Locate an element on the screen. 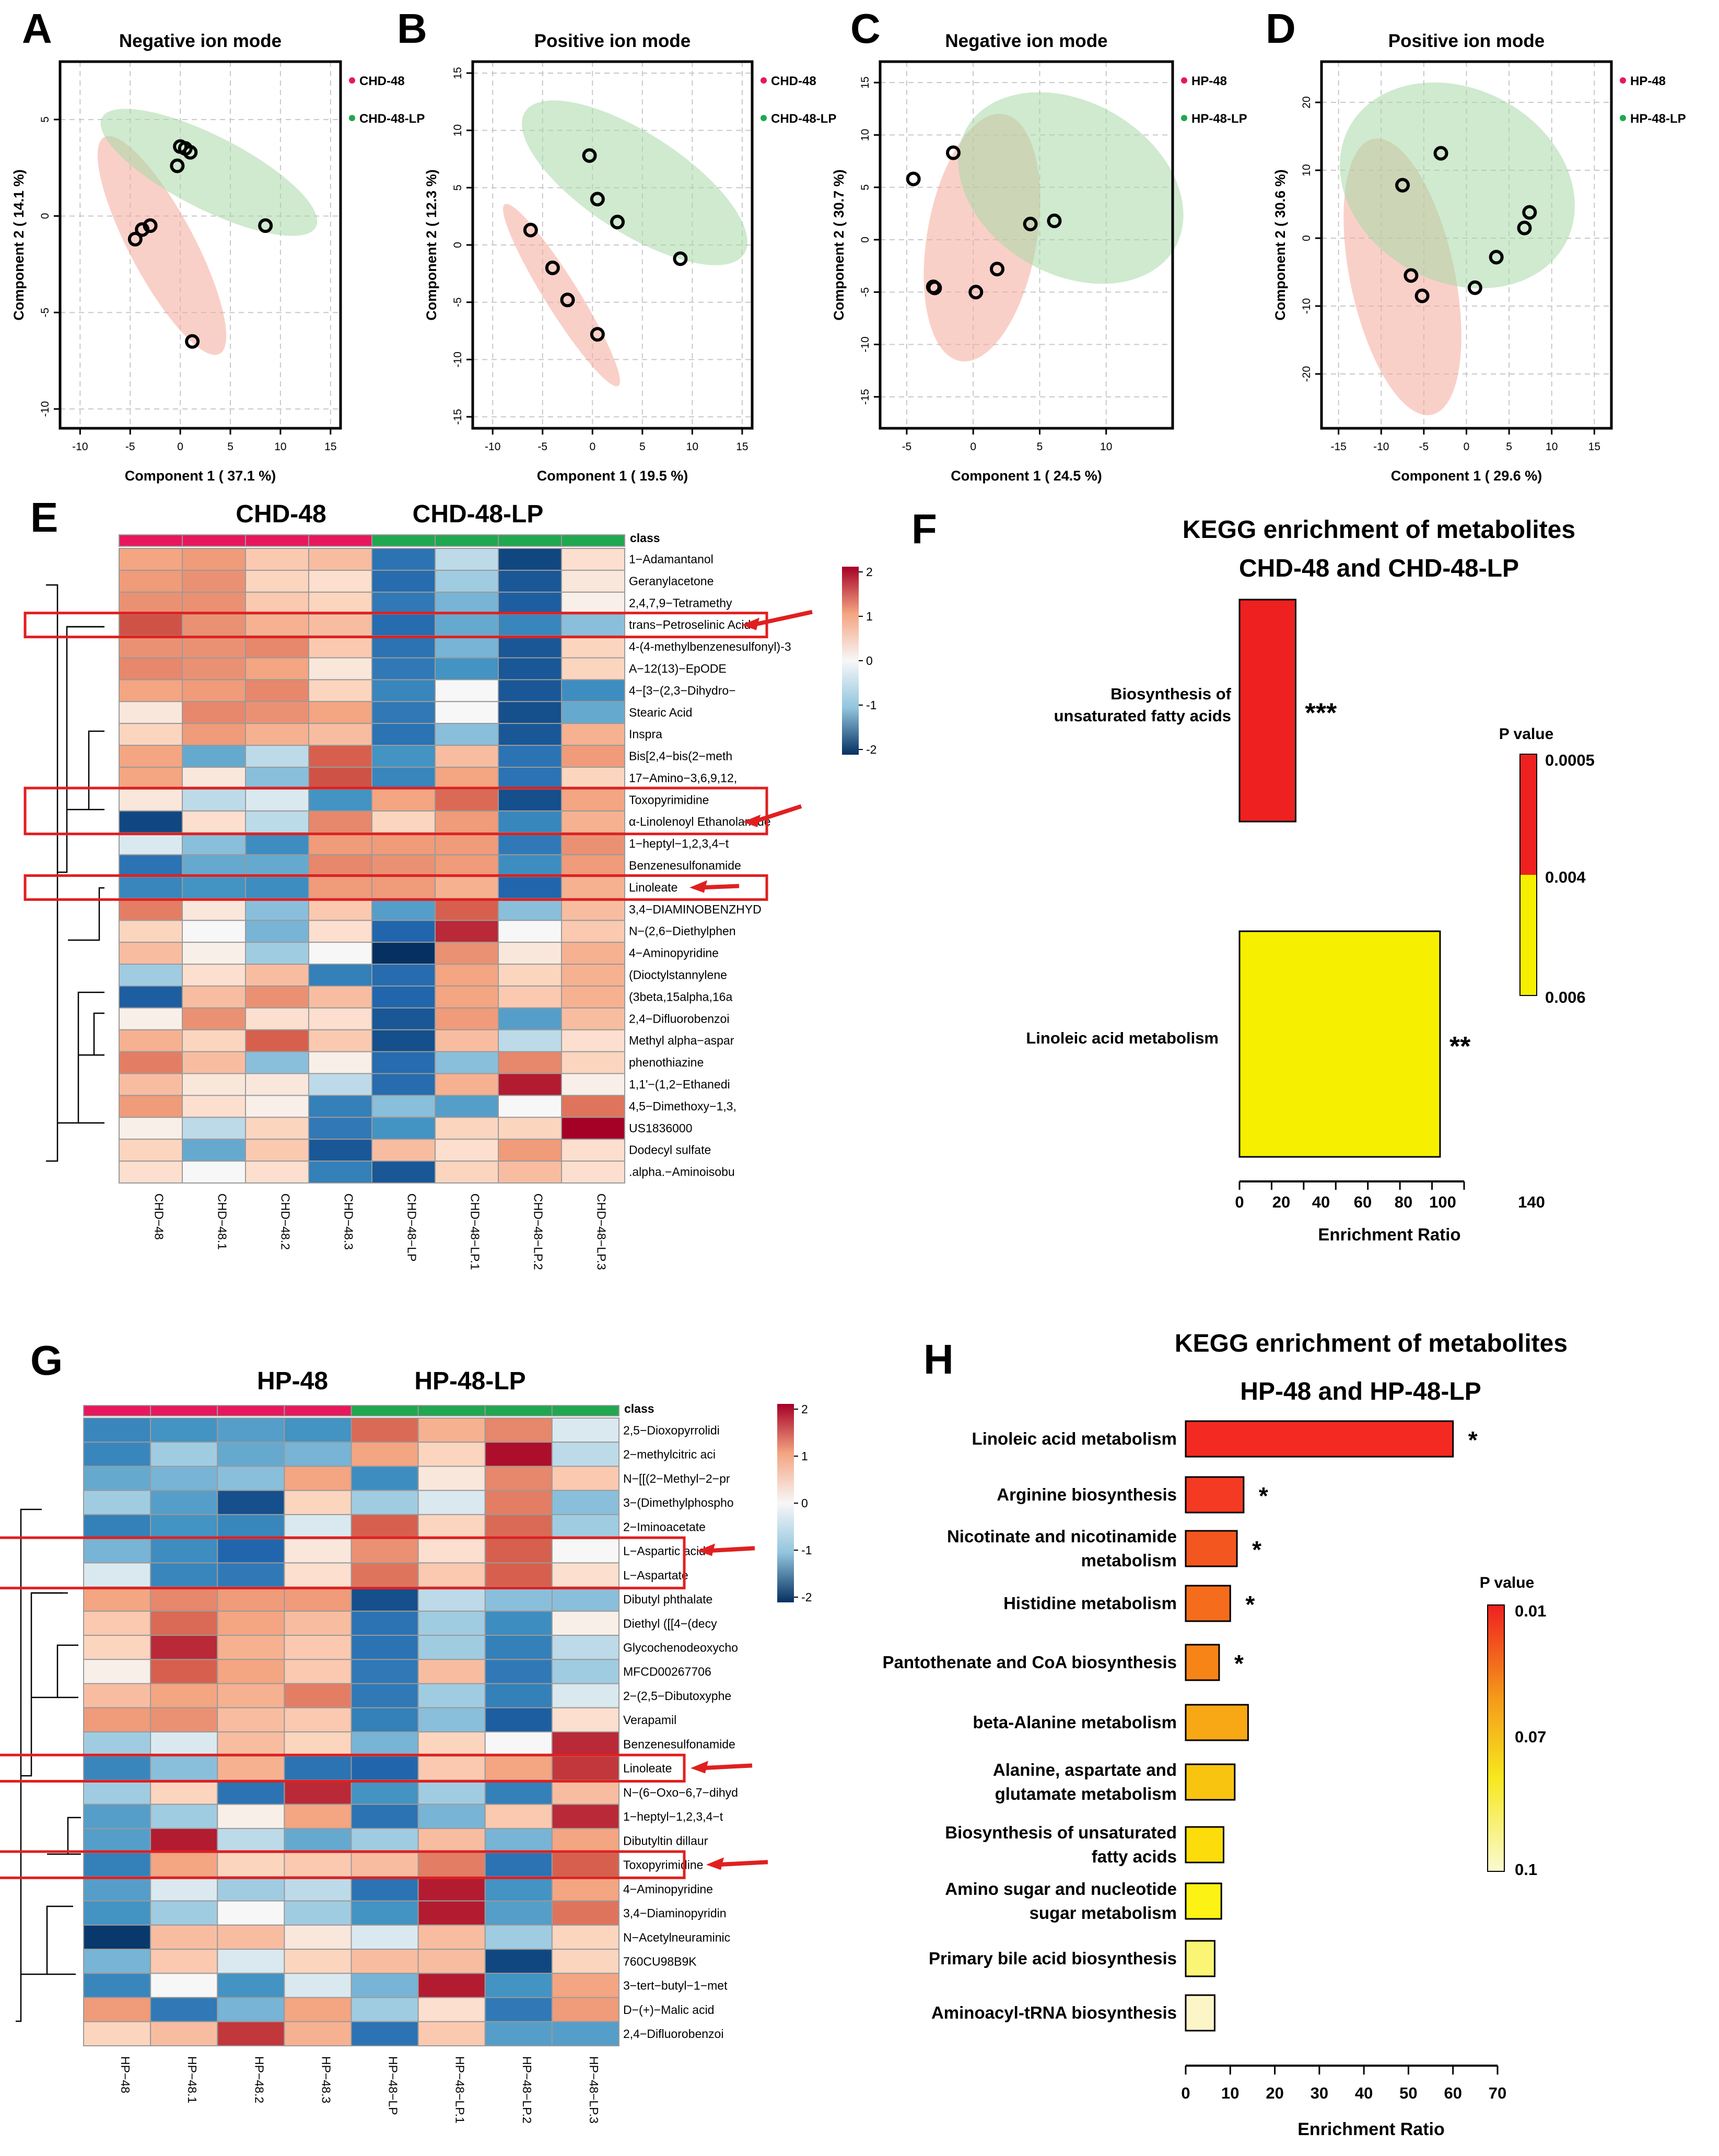  legend-label: HP-48-LP is located at coordinates (1219, 119).